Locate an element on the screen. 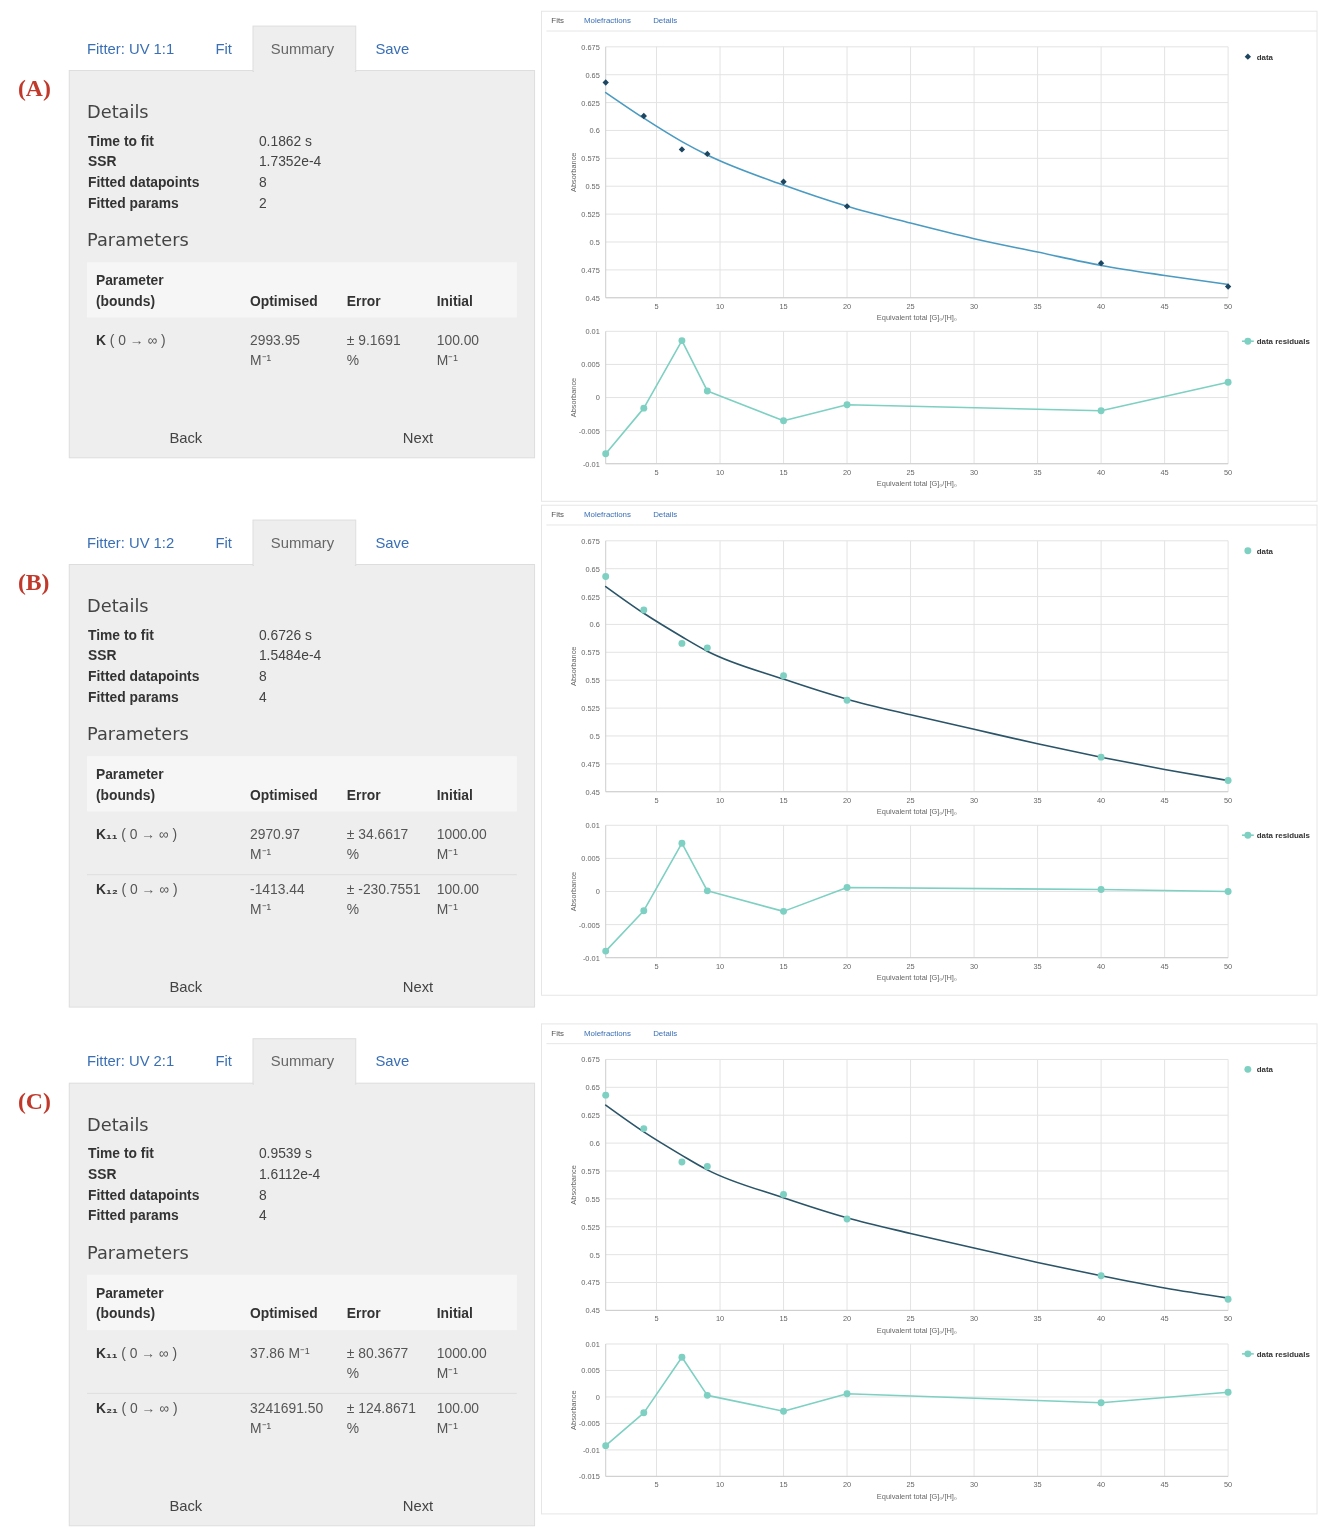 The height and width of the screenshot is (1539, 1327). text: 0.6726 s is located at coordinates (285, 634).